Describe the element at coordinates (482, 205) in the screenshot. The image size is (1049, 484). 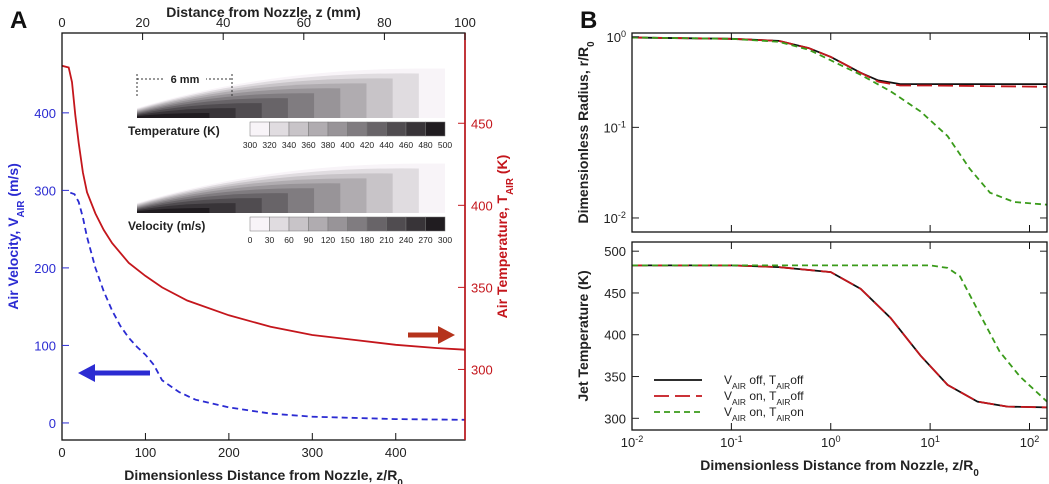
I see `y2-tick-label: 400` at that location.